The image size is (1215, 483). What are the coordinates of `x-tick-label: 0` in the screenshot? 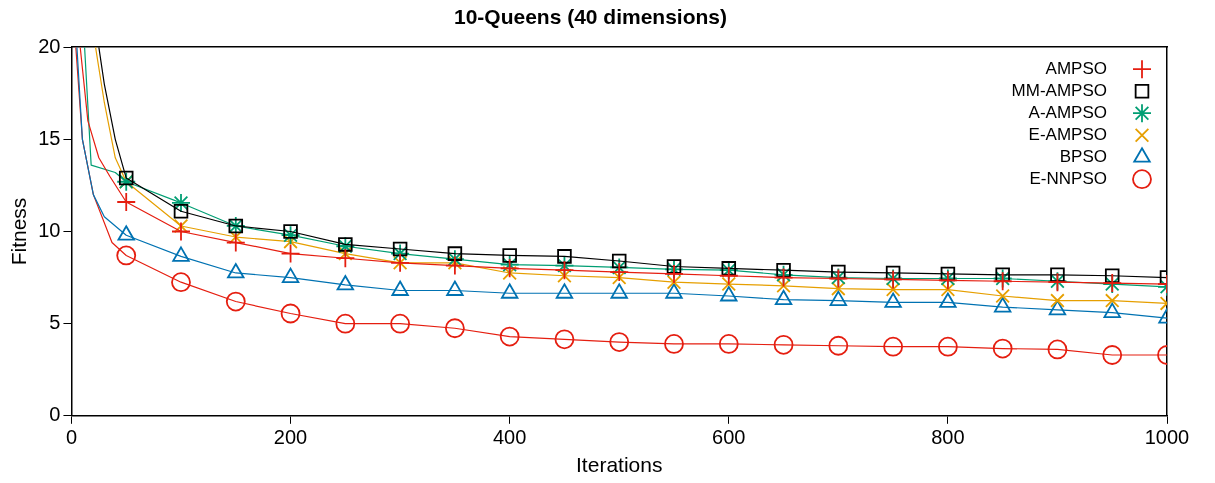 It's located at (71, 437).